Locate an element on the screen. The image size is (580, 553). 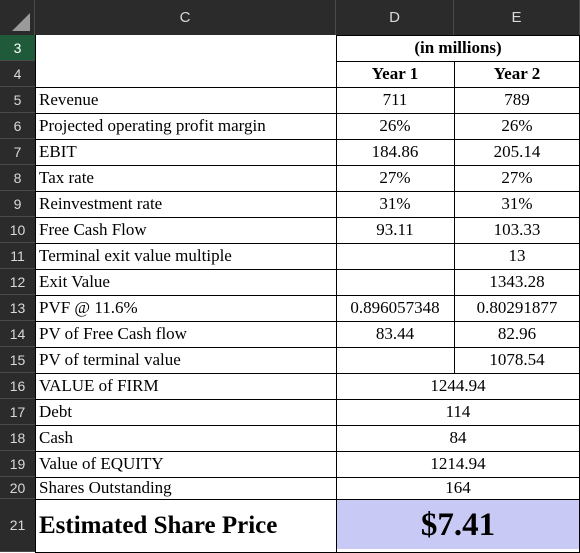
year2-value-cell: 205.14 is located at coordinates (517, 151).